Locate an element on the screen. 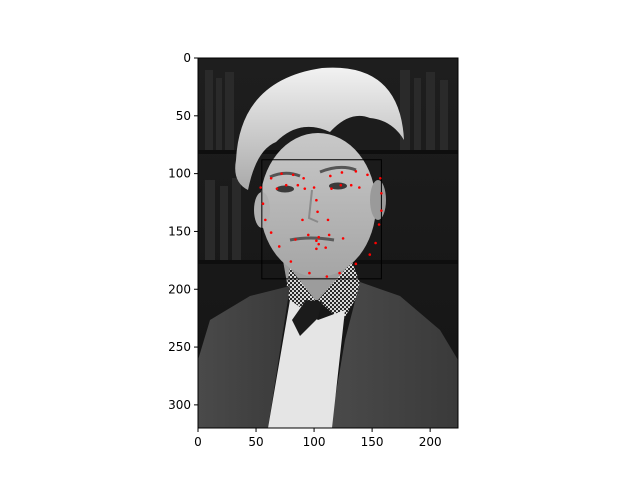 Image resolution: width=640 pixels, height=480 pixels. x-tick-label: 100 is located at coordinates (314, 442).